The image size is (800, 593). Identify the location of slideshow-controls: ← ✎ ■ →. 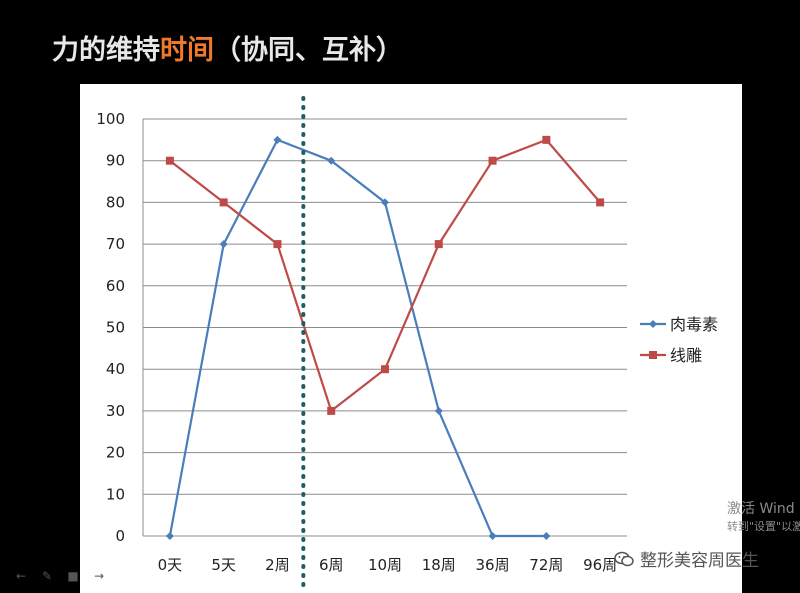
(60, 576).